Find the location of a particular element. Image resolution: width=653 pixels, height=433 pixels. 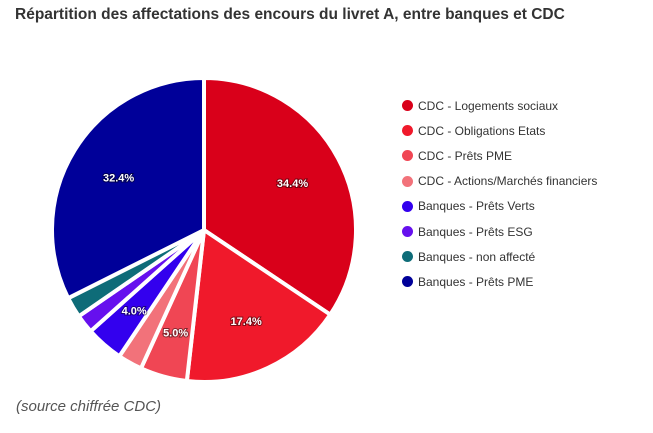

legend-item: Banques - Prêts ESG is located at coordinates (499, 231).